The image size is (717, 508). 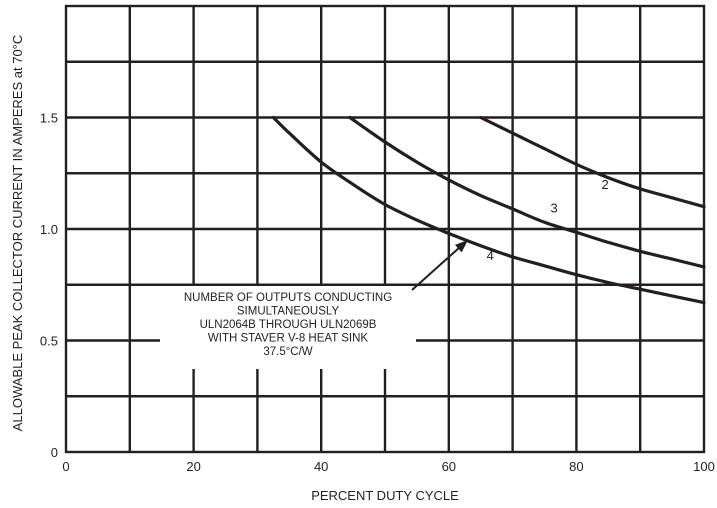 I want to click on y-tick-label: 1.0, so click(x=49, y=229).